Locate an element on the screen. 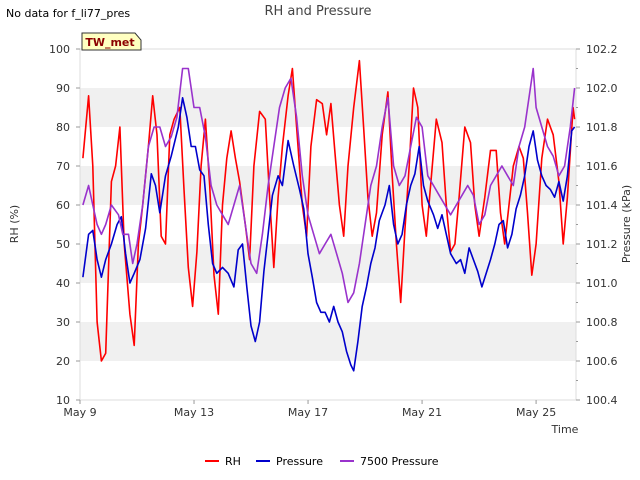  x-tick-label: May 17 is located at coordinates (308, 412).